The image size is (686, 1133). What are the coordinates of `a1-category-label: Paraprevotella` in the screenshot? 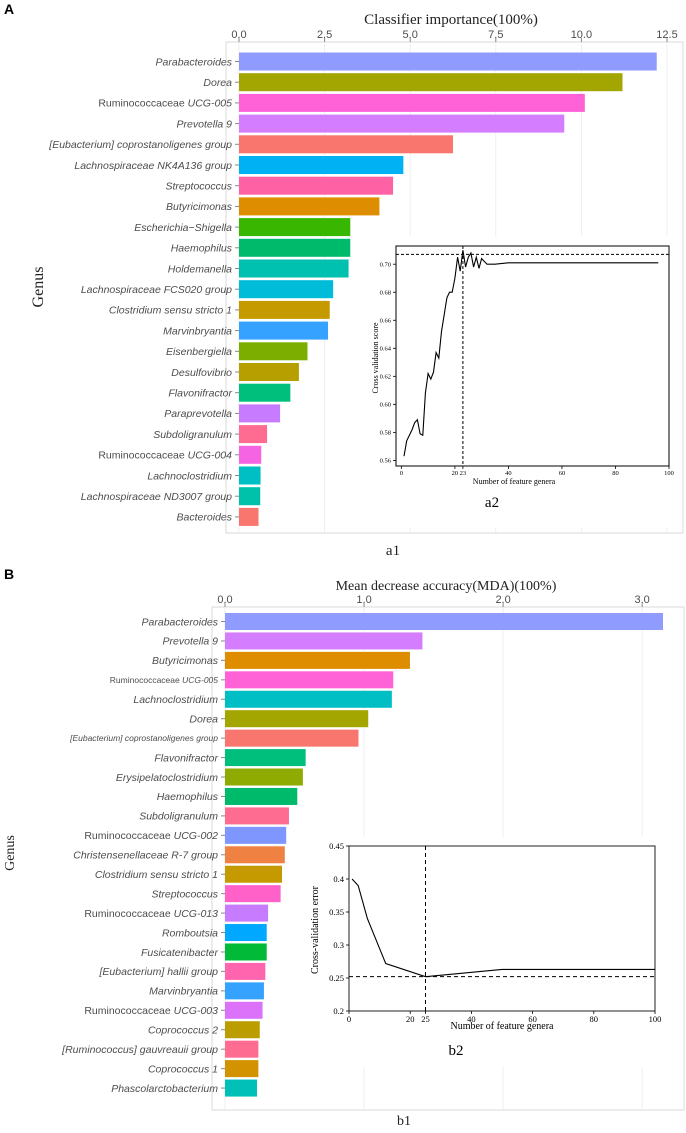 It's located at (198, 414).